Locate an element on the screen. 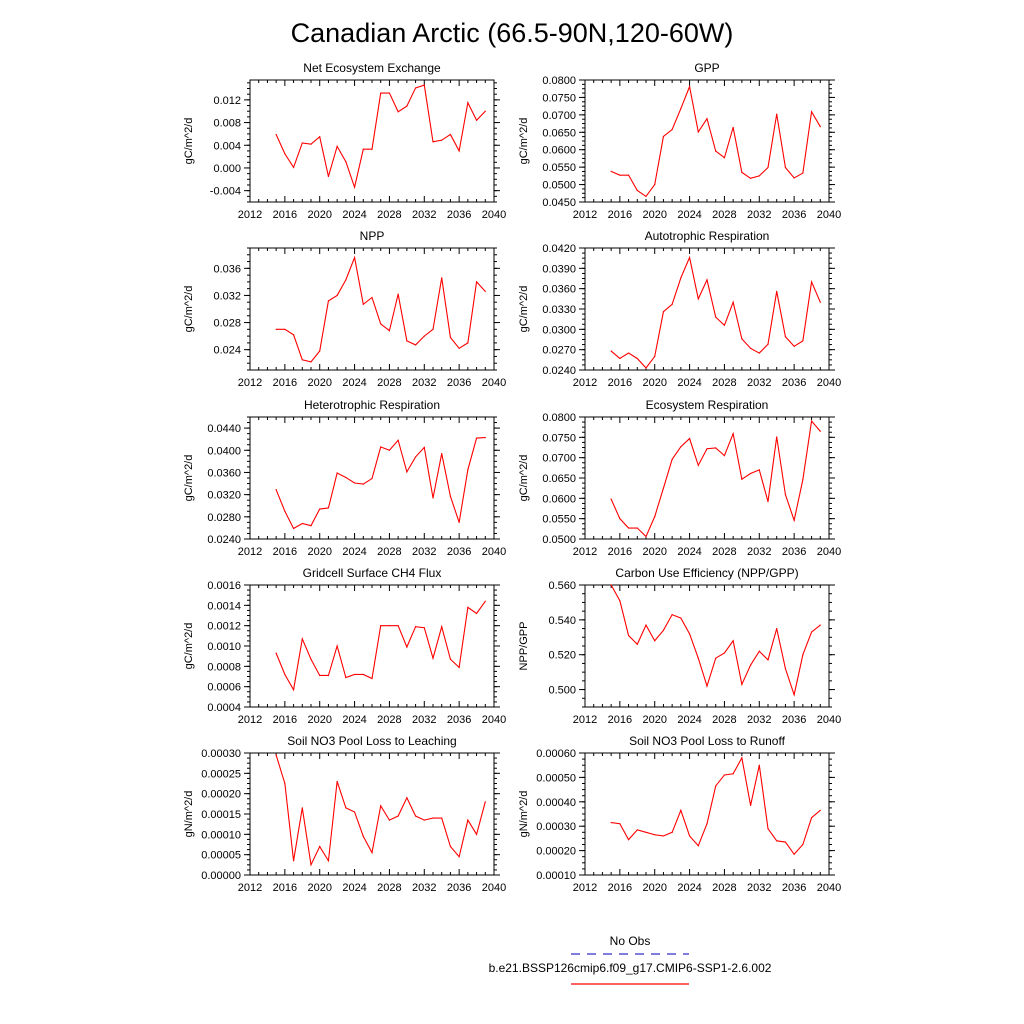 Image resolution: width=1024 pixels, height=1024 pixels. y-tick-label: 0.00050 is located at coordinates (556, 778).